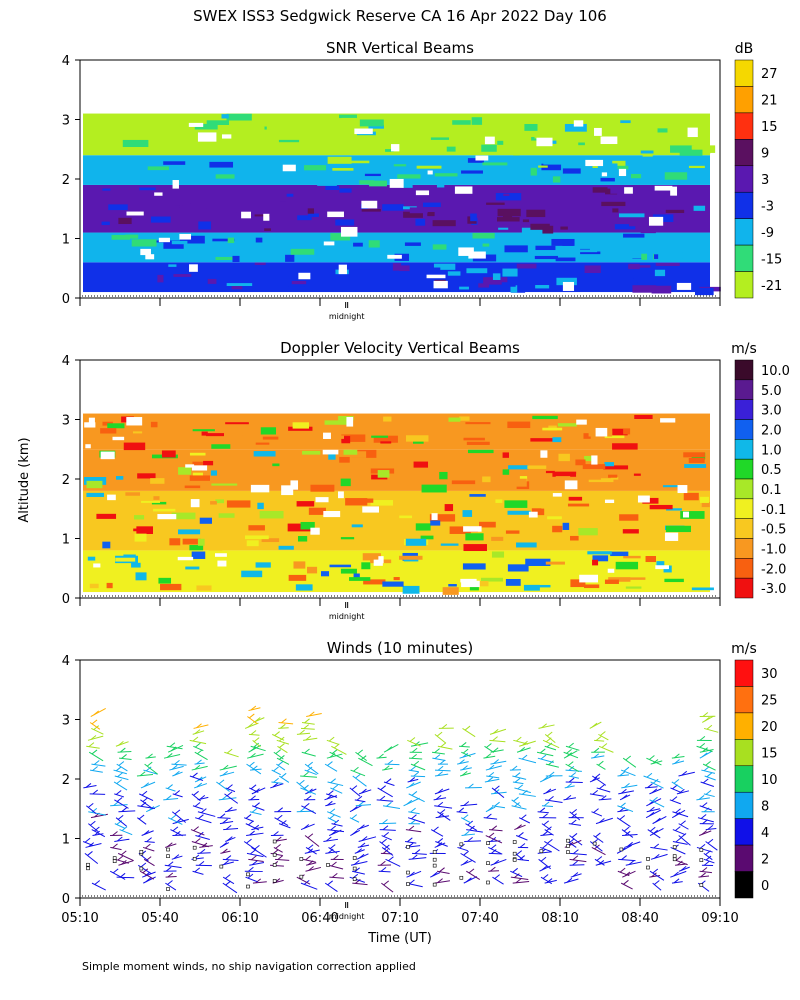 Image resolution: width=800 pixels, height=1000 pixels. I want to click on colorbar-label: 25, so click(769, 701).